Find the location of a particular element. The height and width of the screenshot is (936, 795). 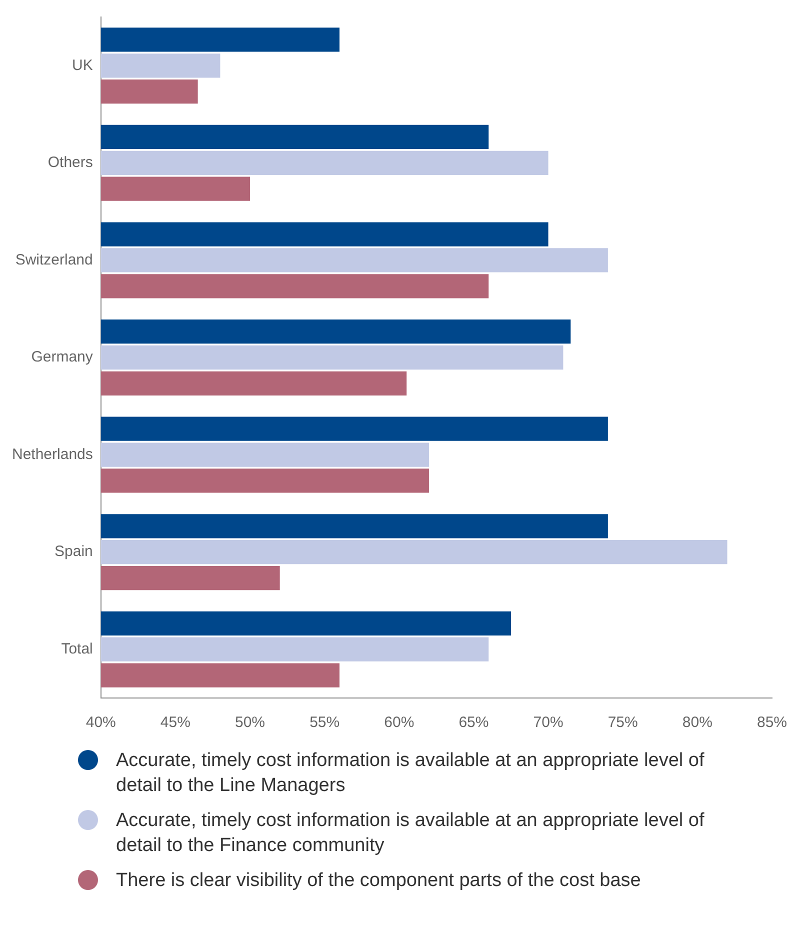

legend-label: There is clear visibility of the component parts of the cost base is located at coordinates (378, 881).